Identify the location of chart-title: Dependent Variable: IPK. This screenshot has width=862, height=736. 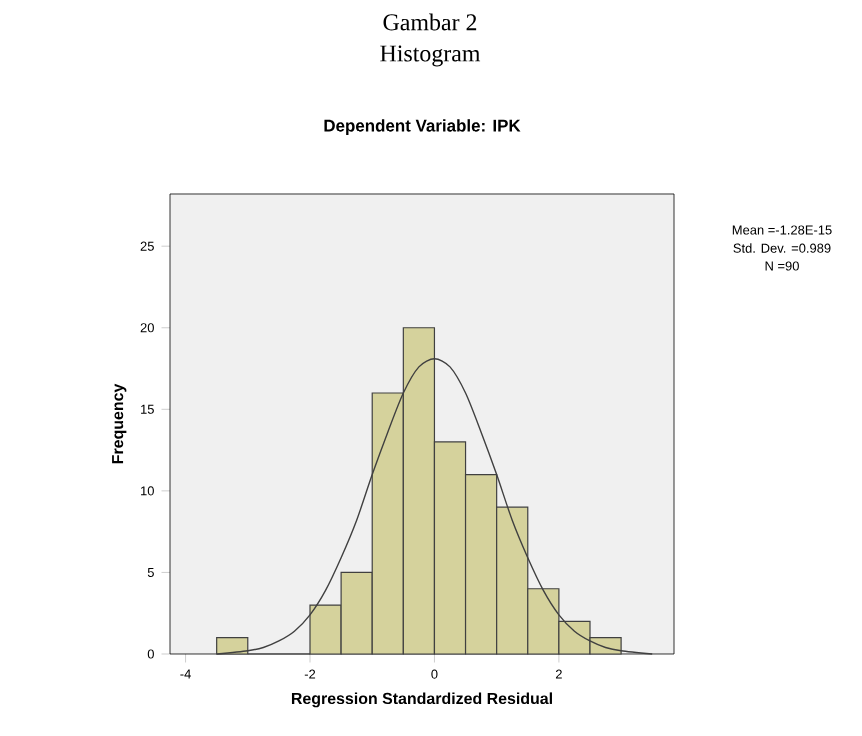
(422, 127).